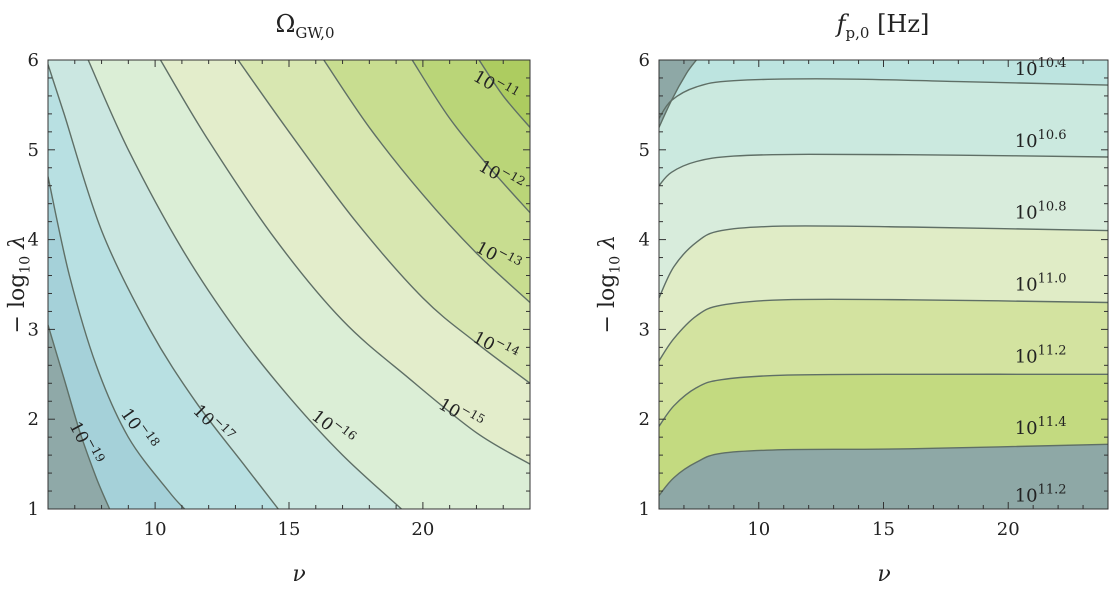 Image resolution: width=1110 pixels, height=592 pixels. I want to click on contour-label: 1010.4, so click(1041, 68).